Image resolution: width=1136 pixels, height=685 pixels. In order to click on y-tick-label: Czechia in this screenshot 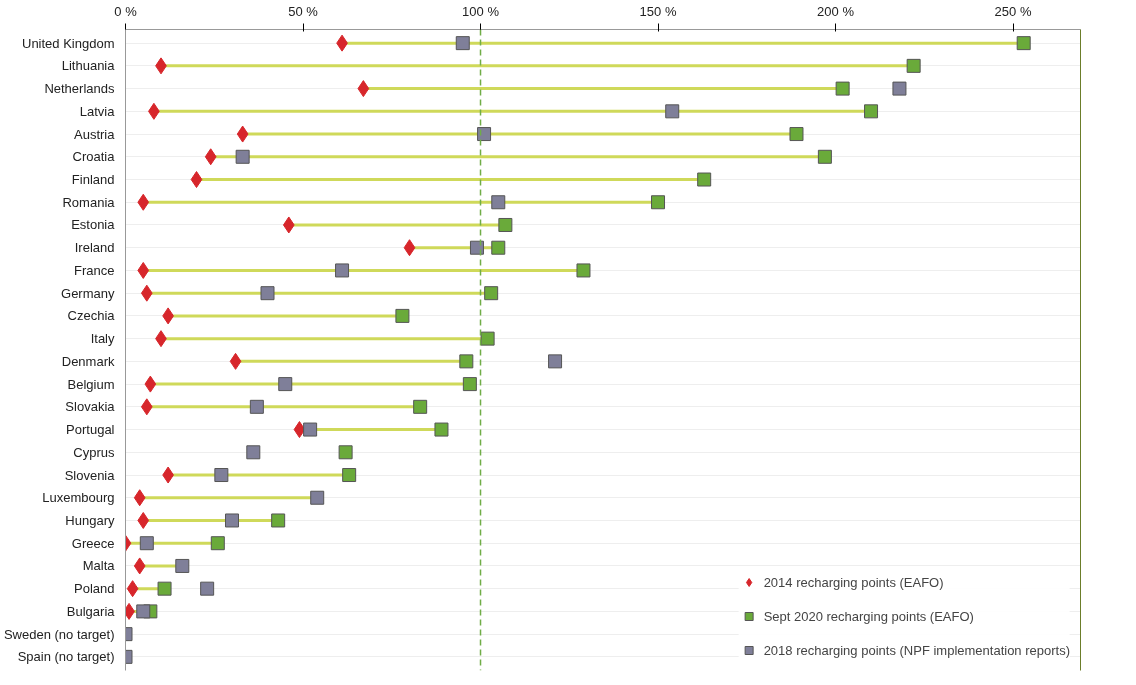, I will do `click(91, 316)`.